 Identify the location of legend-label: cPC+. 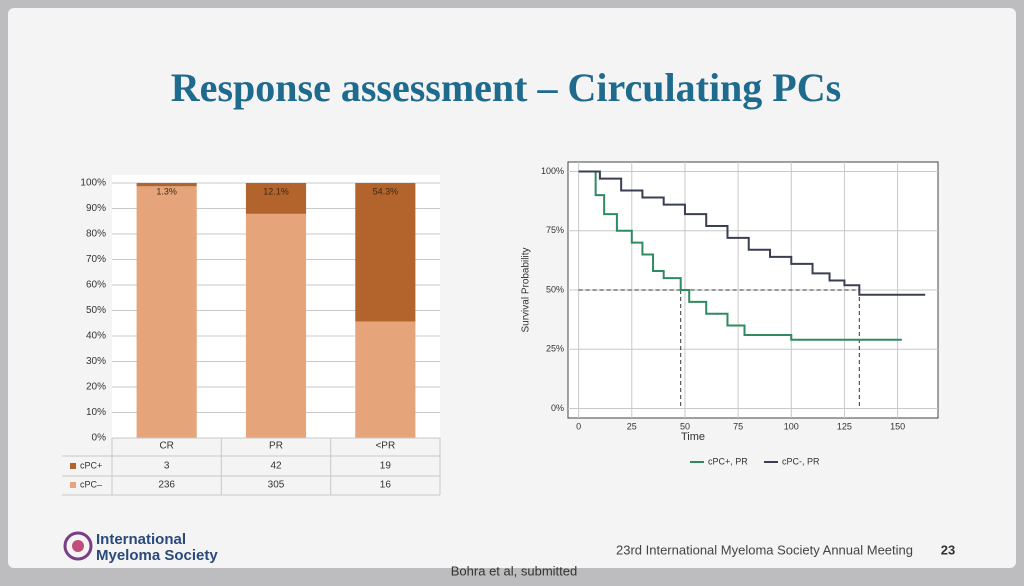
(91, 465).